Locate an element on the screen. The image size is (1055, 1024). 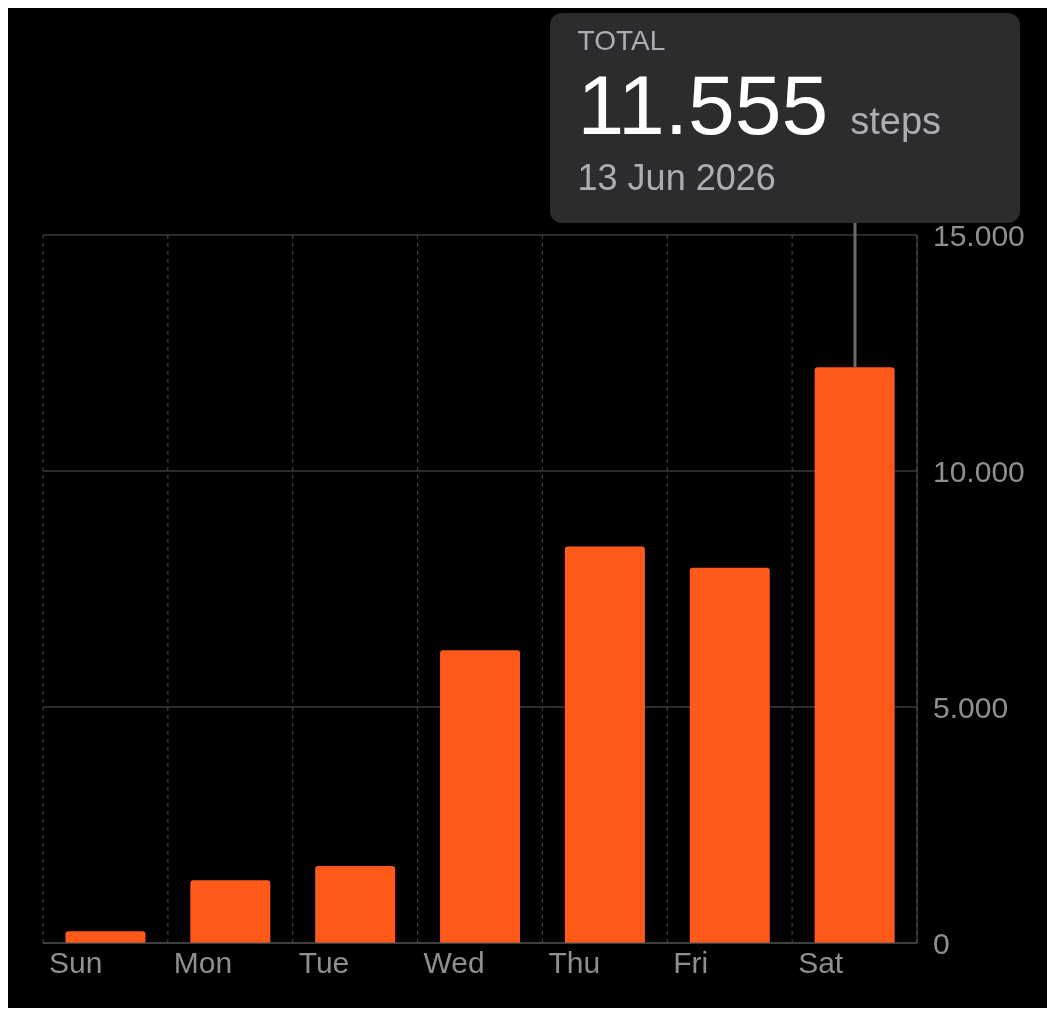
x-tick-label: Wed is located at coordinates (454, 962).